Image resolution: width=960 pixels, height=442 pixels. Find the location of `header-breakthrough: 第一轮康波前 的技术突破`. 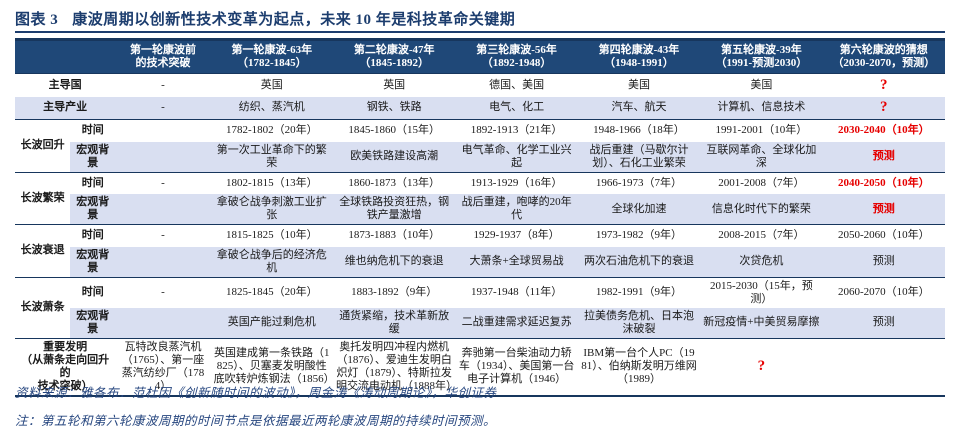

header-breakthrough: 第一轮康波前 的技术突破 is located at coordinates (163, 56).